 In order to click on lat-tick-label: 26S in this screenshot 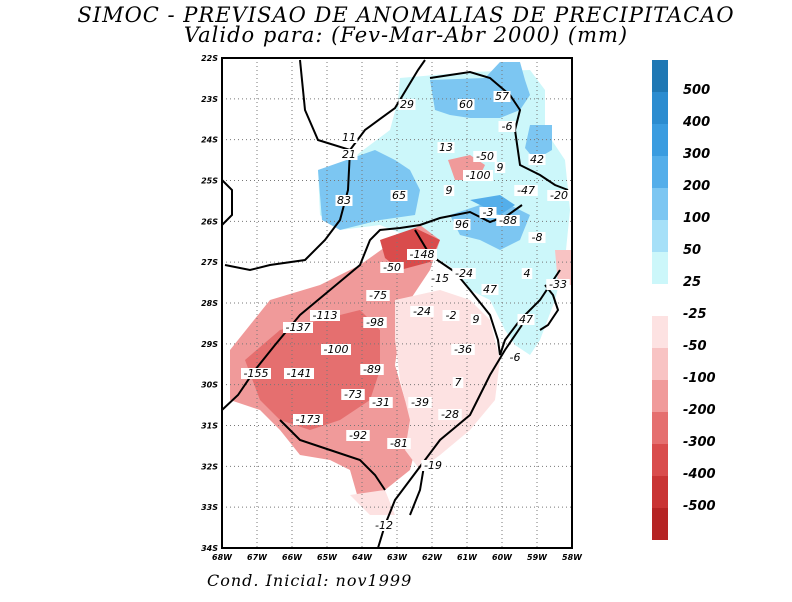, I will do `click(209, 221)`.